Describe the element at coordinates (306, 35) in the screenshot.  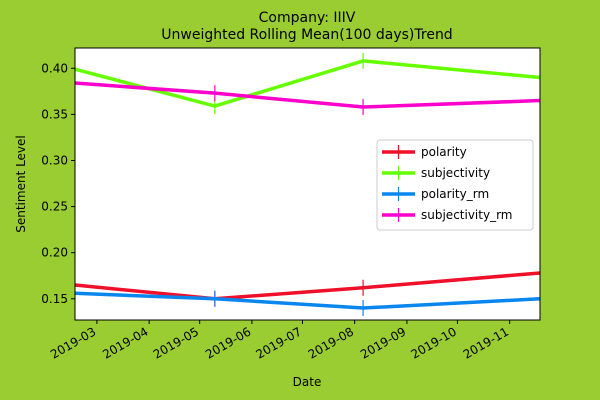
I see `chart-subtitle: Unweighted Rolling Mean(100 days)Trend` at that location.